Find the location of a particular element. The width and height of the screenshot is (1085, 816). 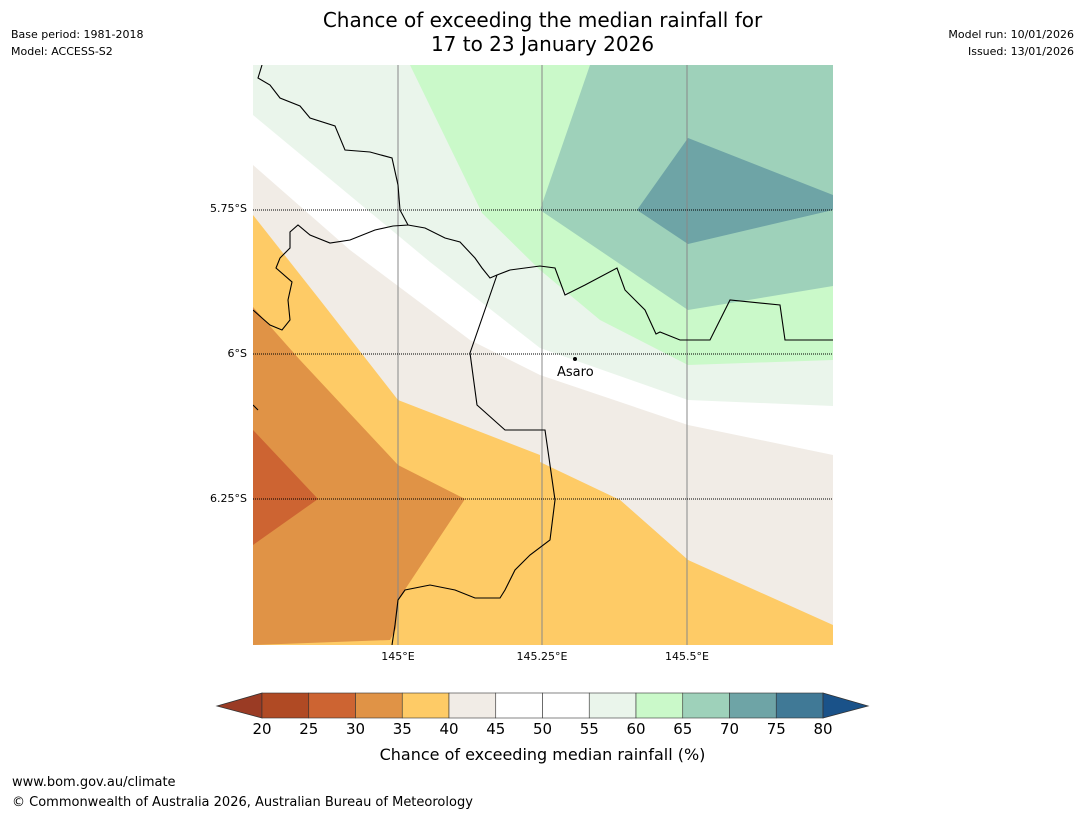

boundary-west is located at coordinates (331, 198).